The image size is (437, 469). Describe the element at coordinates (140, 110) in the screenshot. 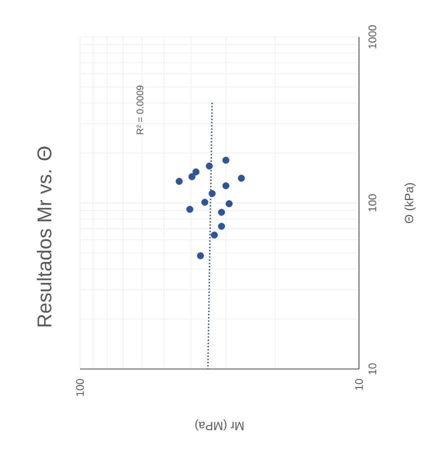

I see `annotation: R² = 0.0009` at that location.